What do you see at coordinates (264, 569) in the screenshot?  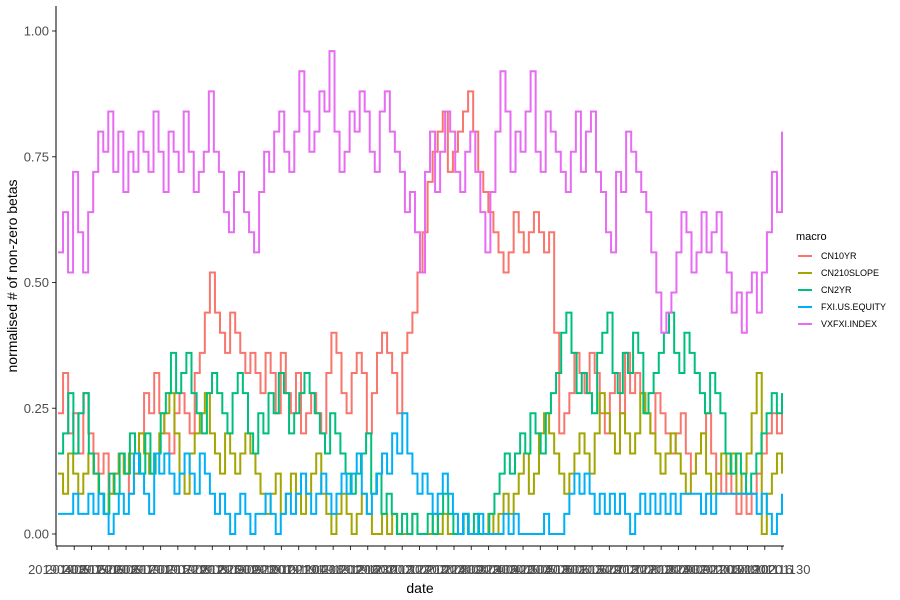 I see `x-tick-label: 20191007` at bounding box center [264, 569].